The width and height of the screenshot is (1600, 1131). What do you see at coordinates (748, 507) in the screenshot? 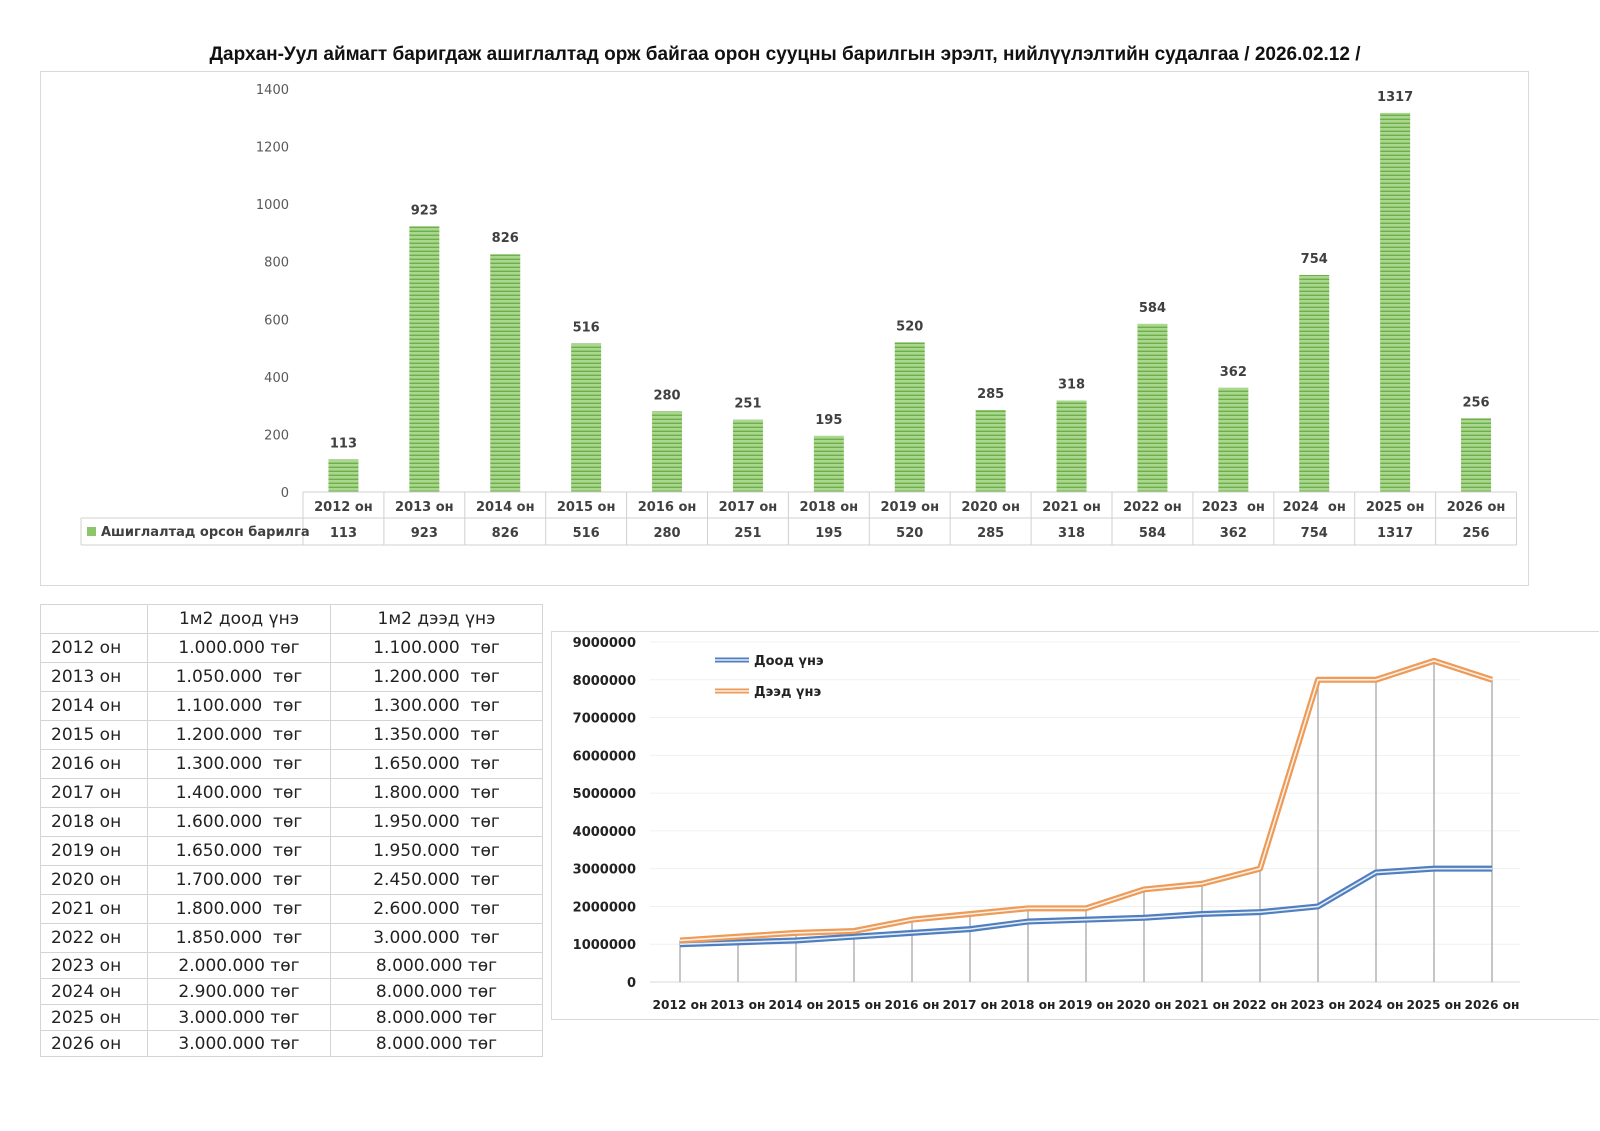
I see `x-category-label: 2017 он` at bounding box center [748, 507].